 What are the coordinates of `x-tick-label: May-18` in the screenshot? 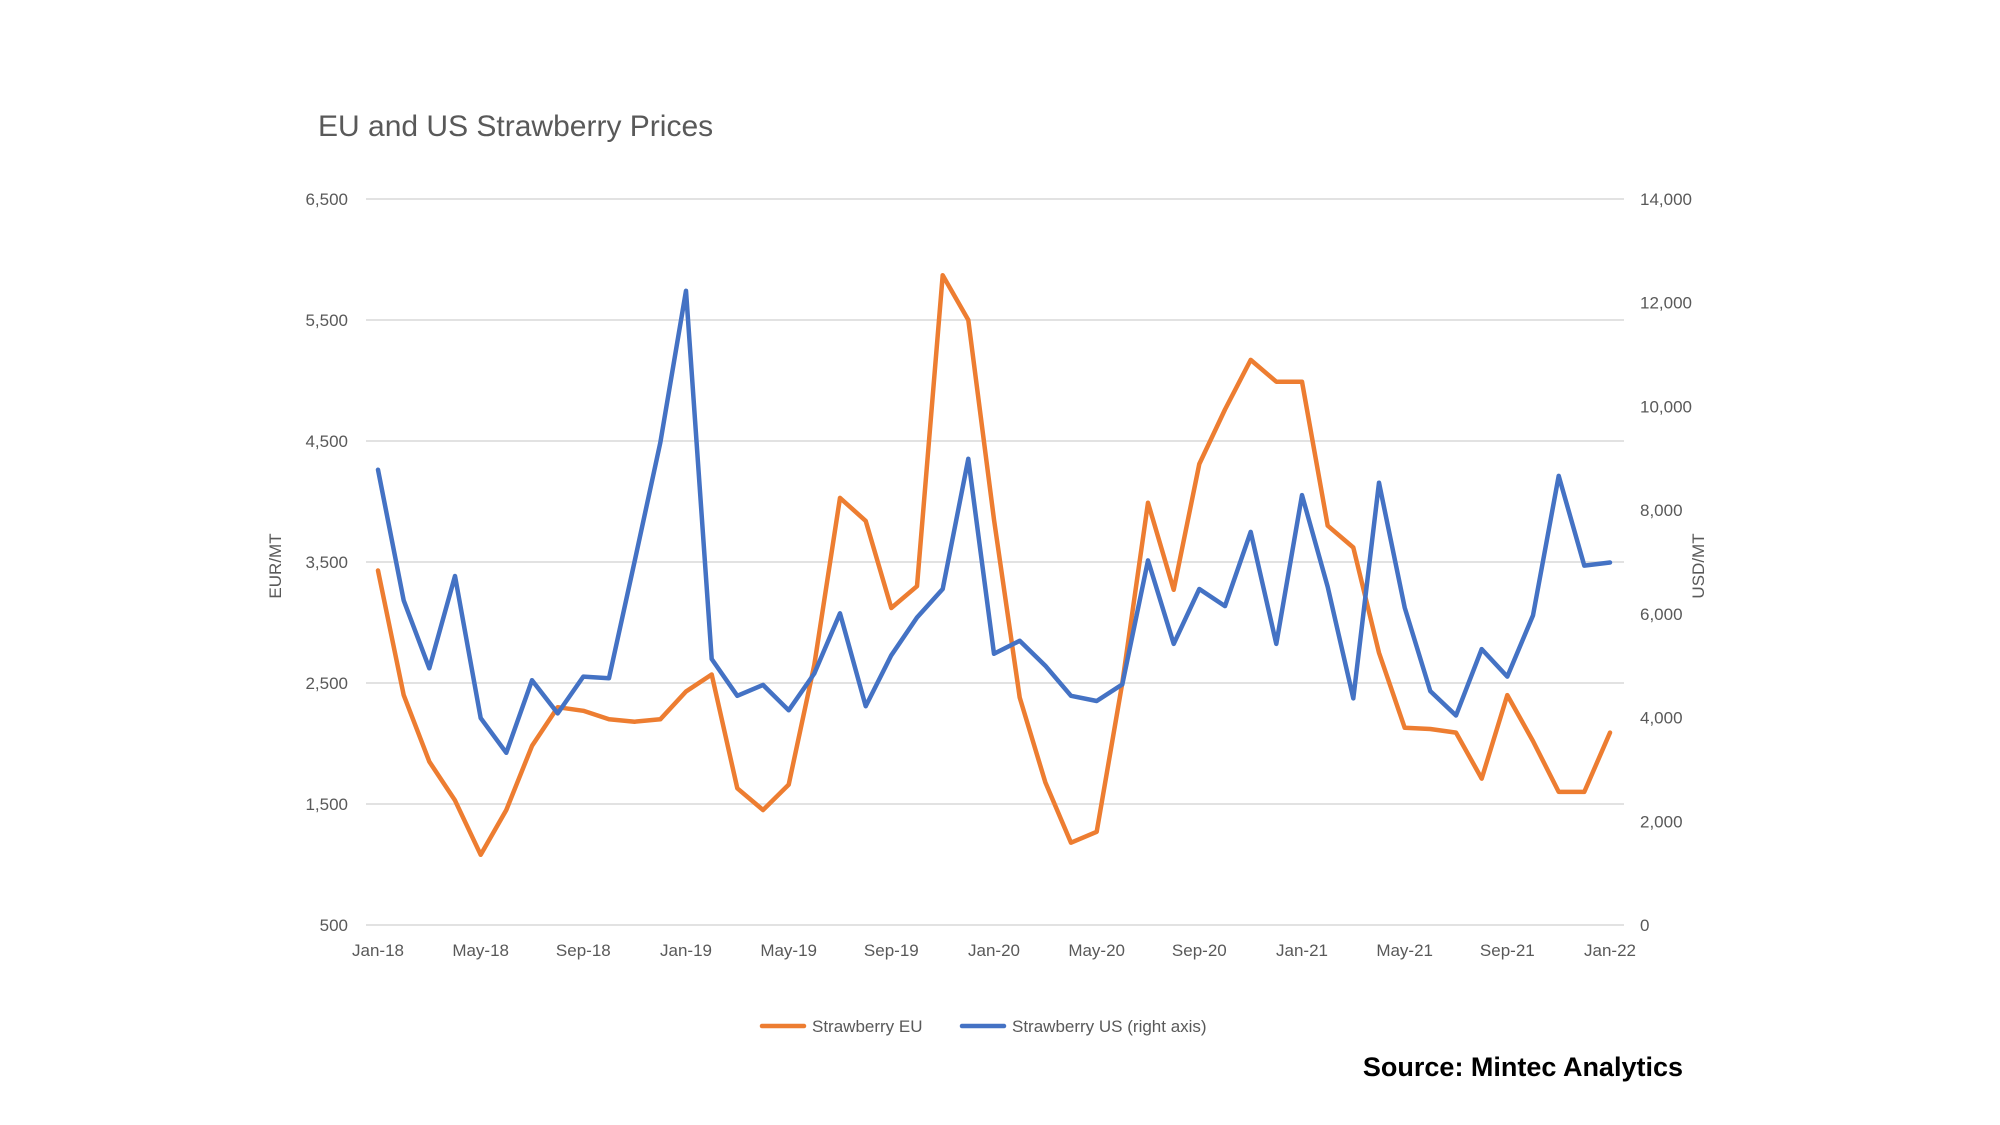 It's located at (480, 950).